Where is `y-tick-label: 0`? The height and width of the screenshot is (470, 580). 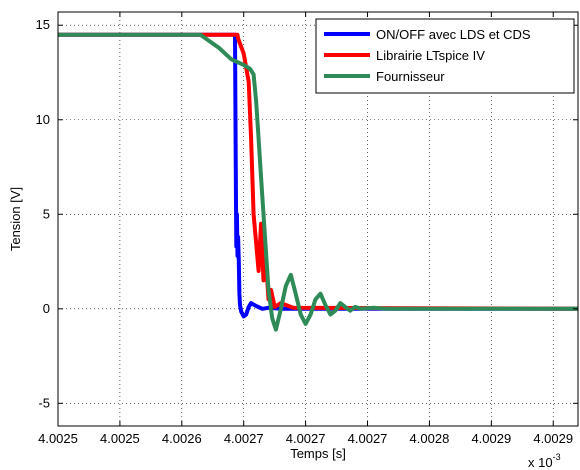 y-tick-label: 0 is located at coordinates (46, 308).